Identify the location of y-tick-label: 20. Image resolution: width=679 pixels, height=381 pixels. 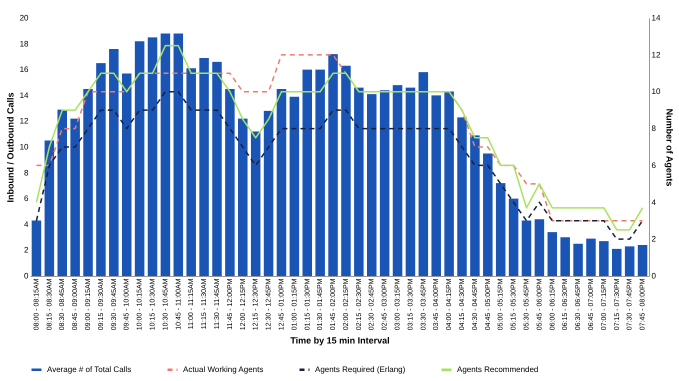
(25, 18).